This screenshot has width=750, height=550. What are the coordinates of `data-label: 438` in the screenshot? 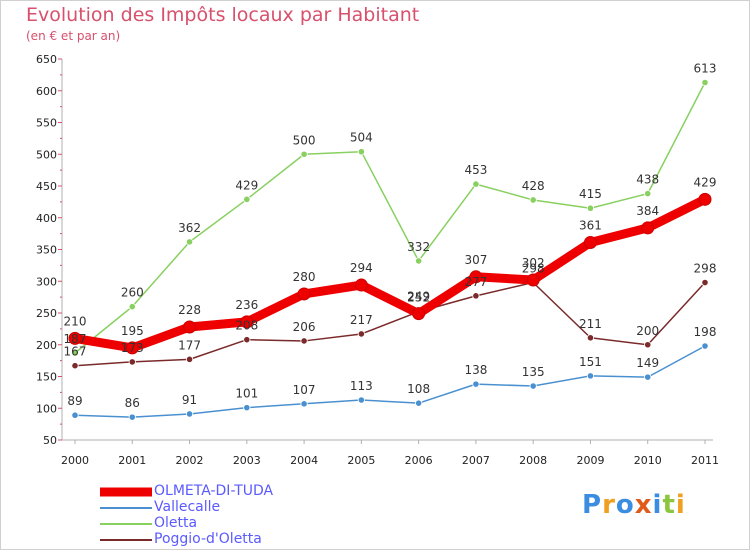 It's located at (647, 180).